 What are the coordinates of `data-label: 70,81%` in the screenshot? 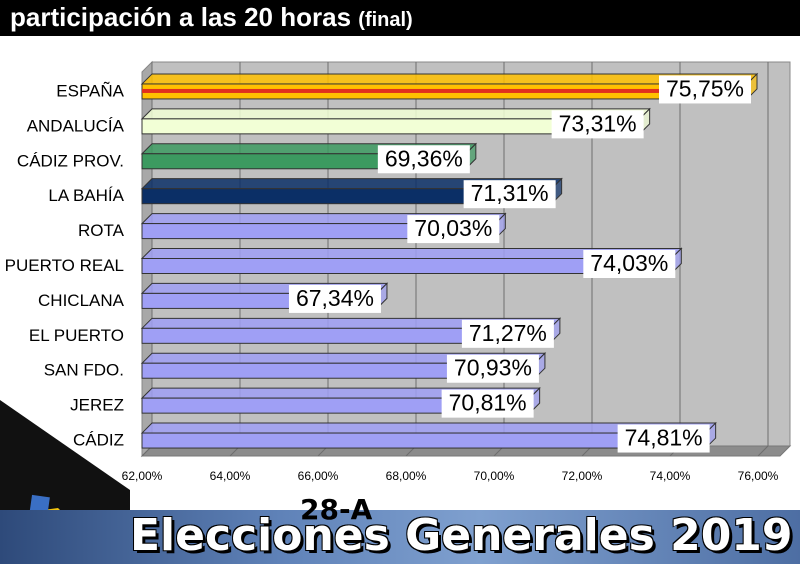 It's located at (488, 403).